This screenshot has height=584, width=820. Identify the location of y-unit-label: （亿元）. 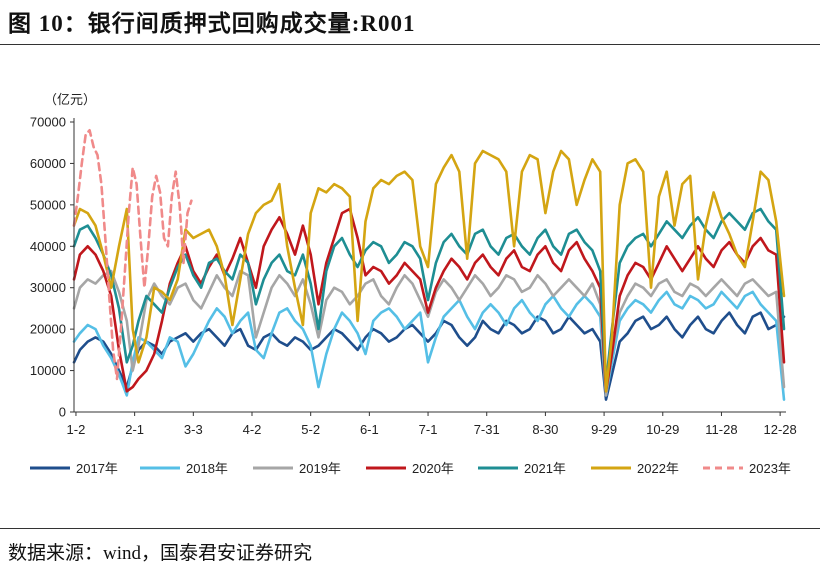
(70, 99).